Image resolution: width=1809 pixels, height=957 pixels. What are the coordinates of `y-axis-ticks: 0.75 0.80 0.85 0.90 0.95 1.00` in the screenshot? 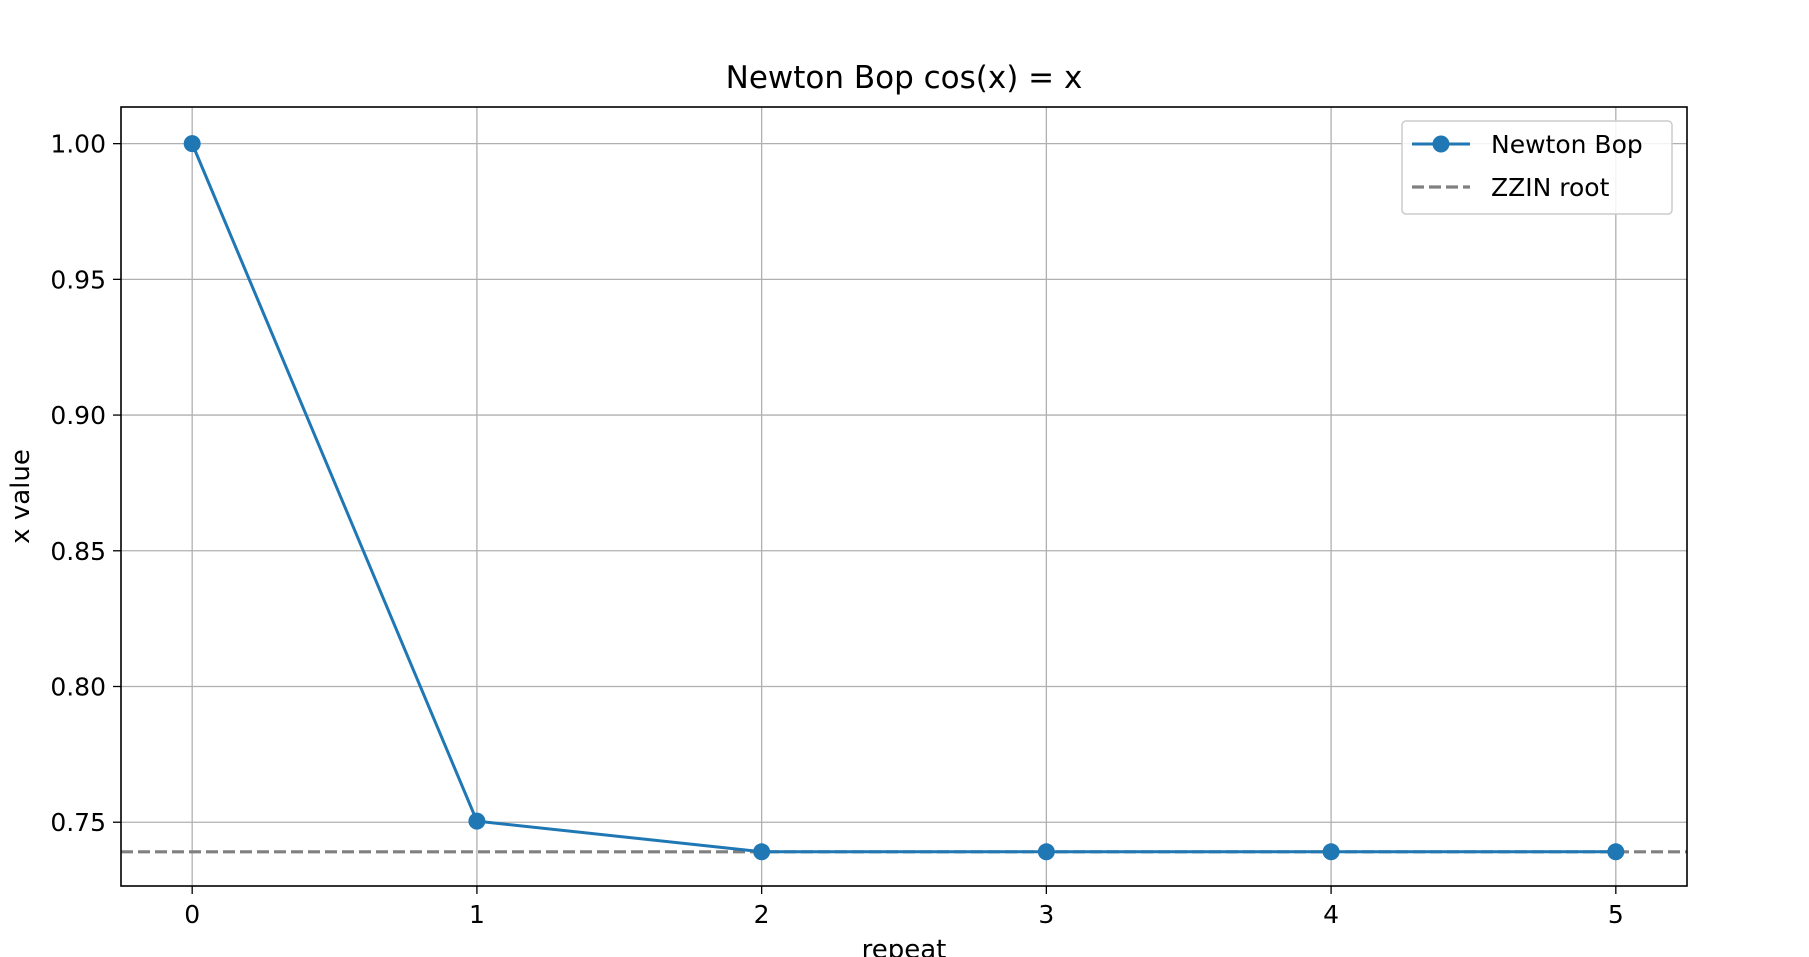 It's located at (85, 483).